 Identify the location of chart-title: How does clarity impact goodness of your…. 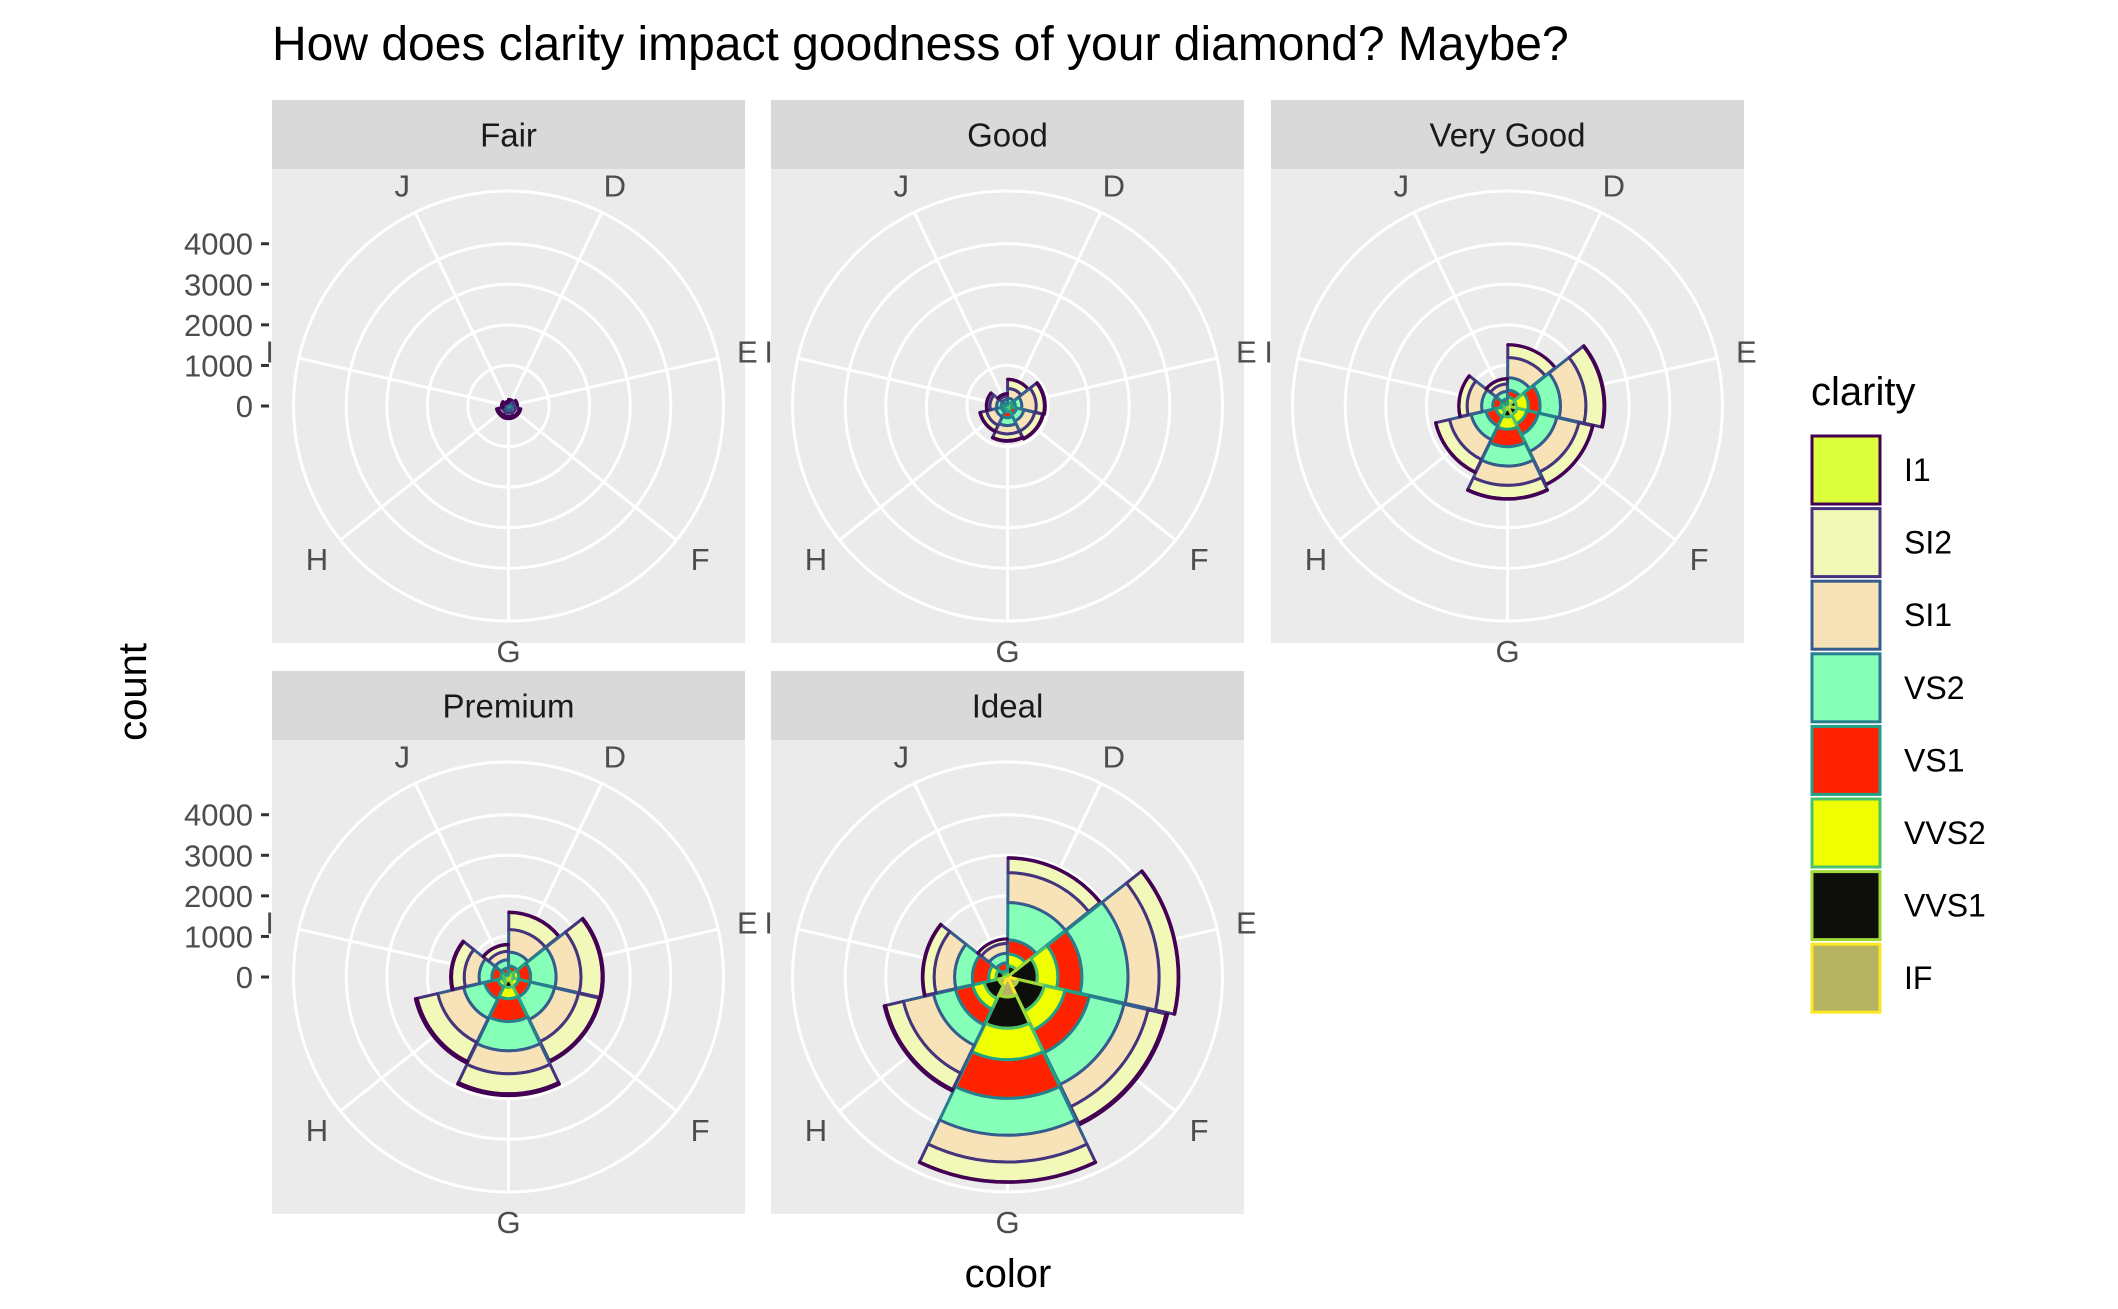
(920, 44).